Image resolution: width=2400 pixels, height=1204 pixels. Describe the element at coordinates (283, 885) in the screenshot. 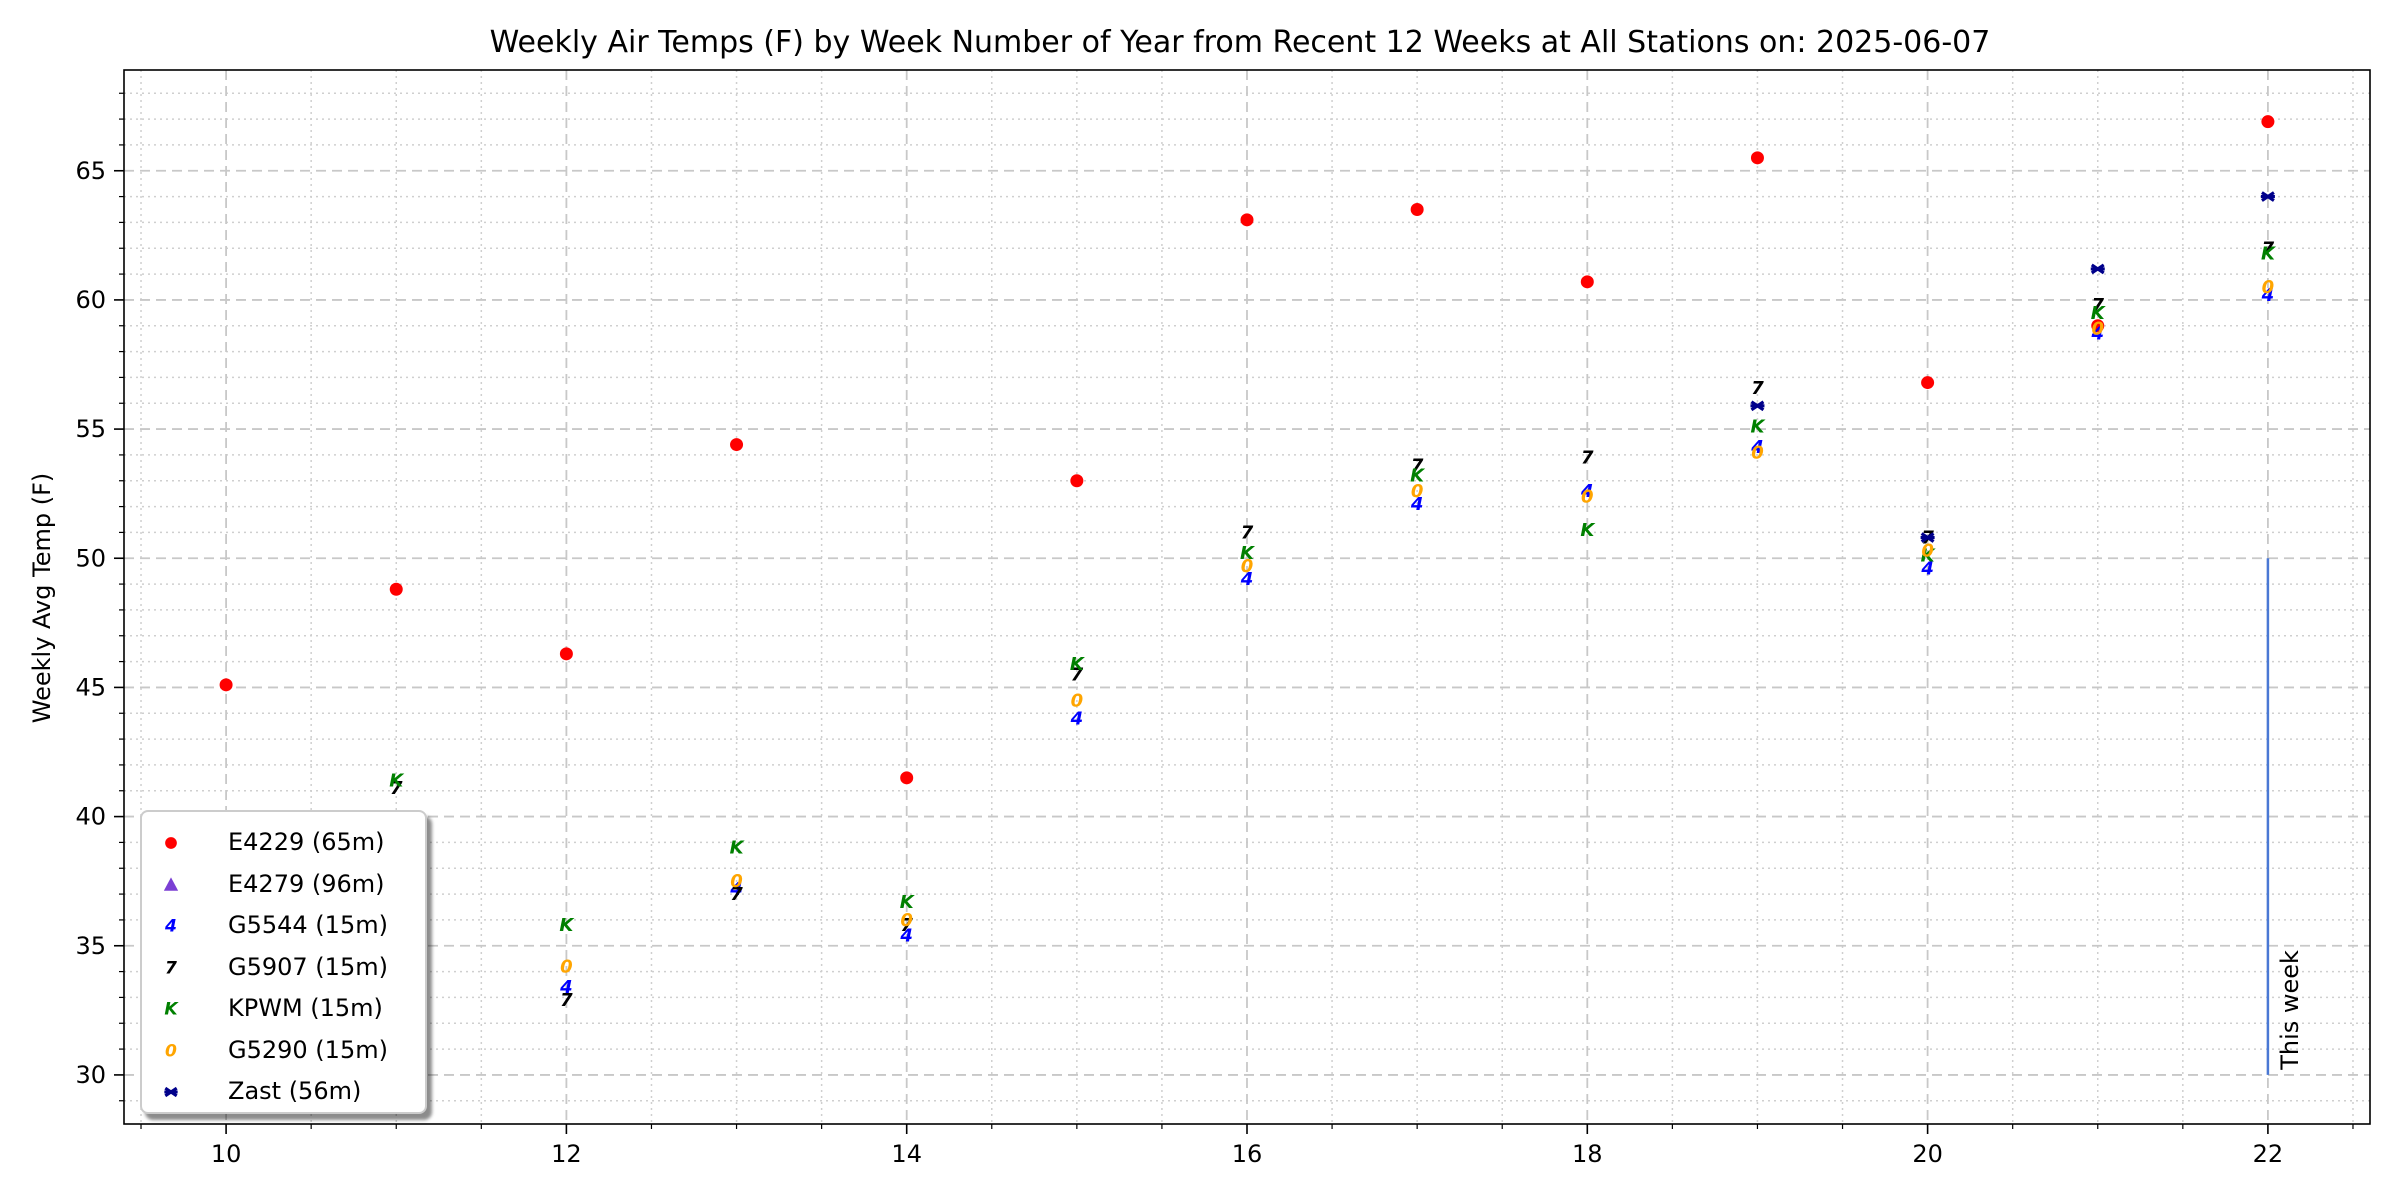

I see `legend-item: E4279 (96m)` at that location.